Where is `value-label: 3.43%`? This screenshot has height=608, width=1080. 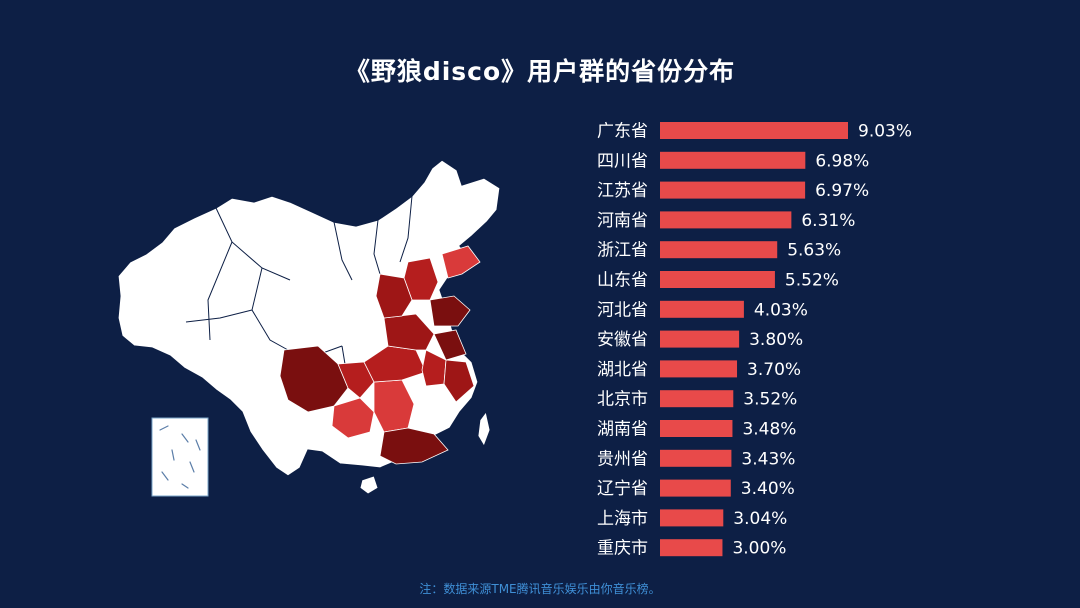
value-label: 3.43% is located at coordinates (768, 459).